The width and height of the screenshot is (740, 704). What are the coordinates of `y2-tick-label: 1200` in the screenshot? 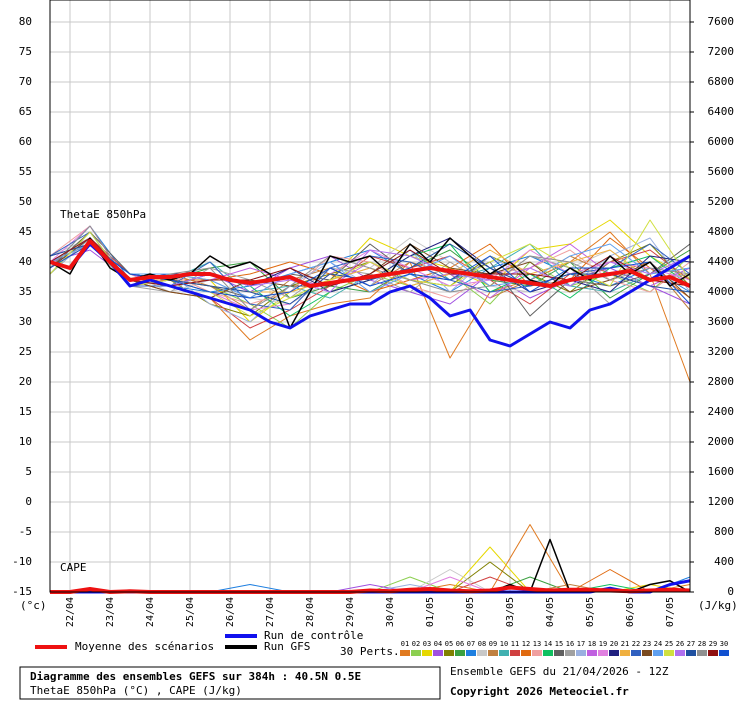 It's located at (721, 501).